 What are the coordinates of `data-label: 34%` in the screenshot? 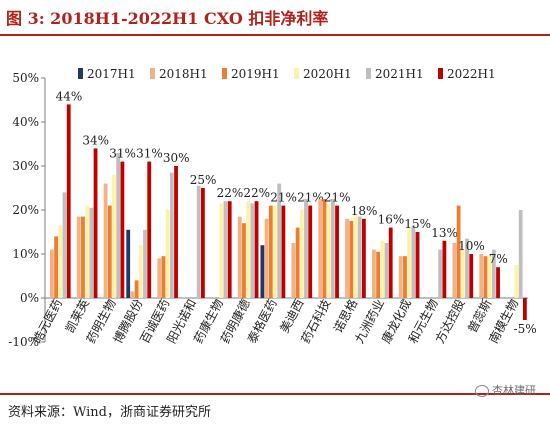 It's located at (95, 140).